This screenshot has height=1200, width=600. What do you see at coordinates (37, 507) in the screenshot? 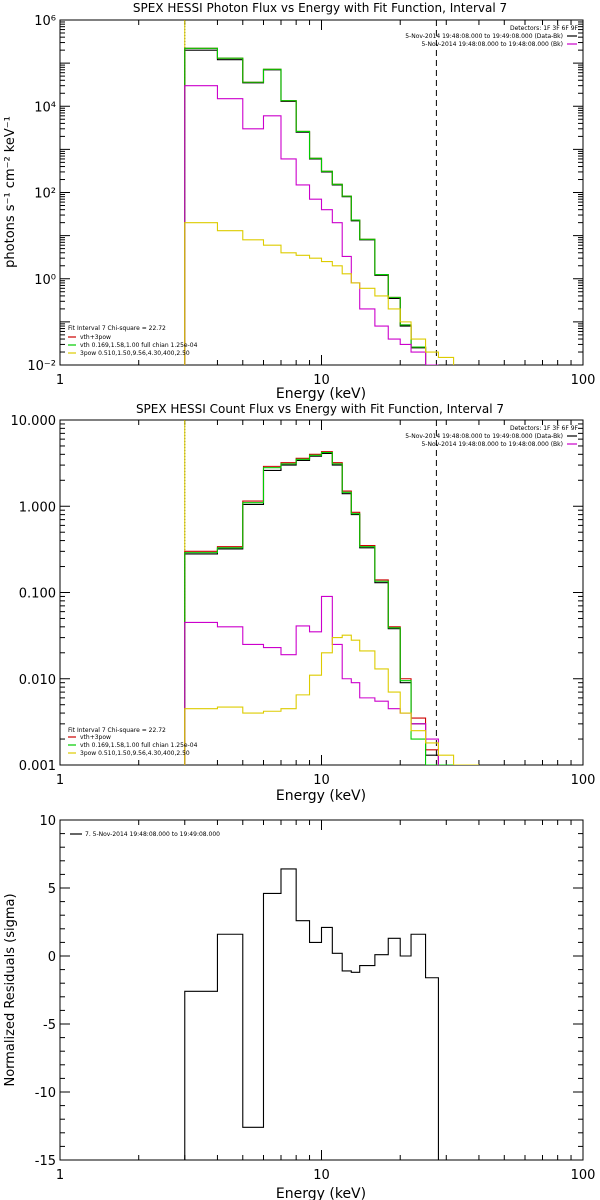
I see `y-tick-label: 1.000` at bounding box center [37, 507].